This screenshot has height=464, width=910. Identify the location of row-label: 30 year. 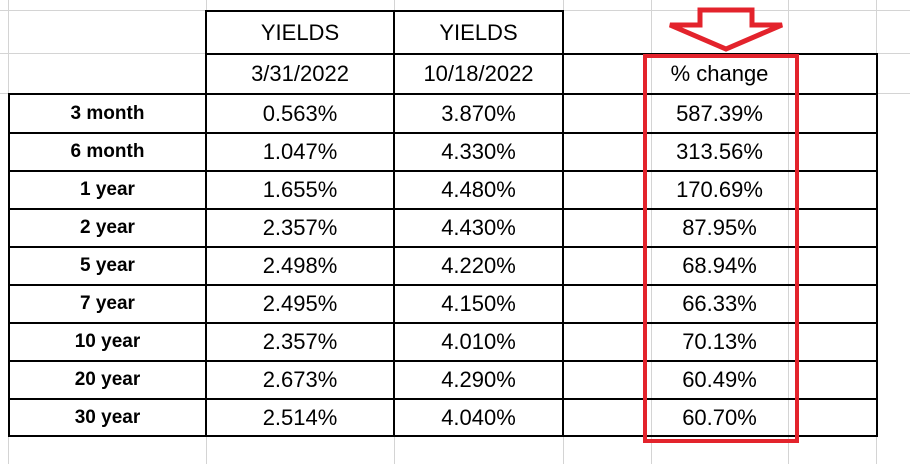
(107, 417).